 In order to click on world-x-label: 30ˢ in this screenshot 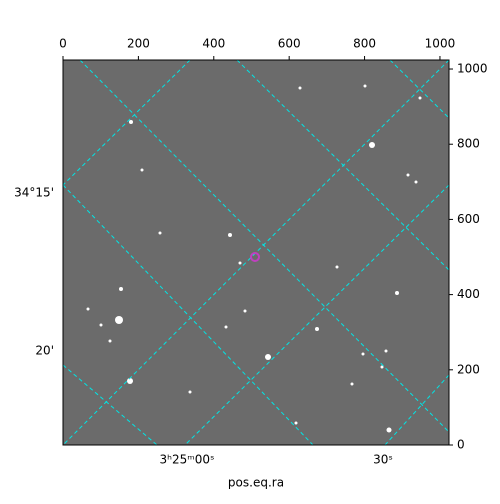, I will do `click(383, 460)`.